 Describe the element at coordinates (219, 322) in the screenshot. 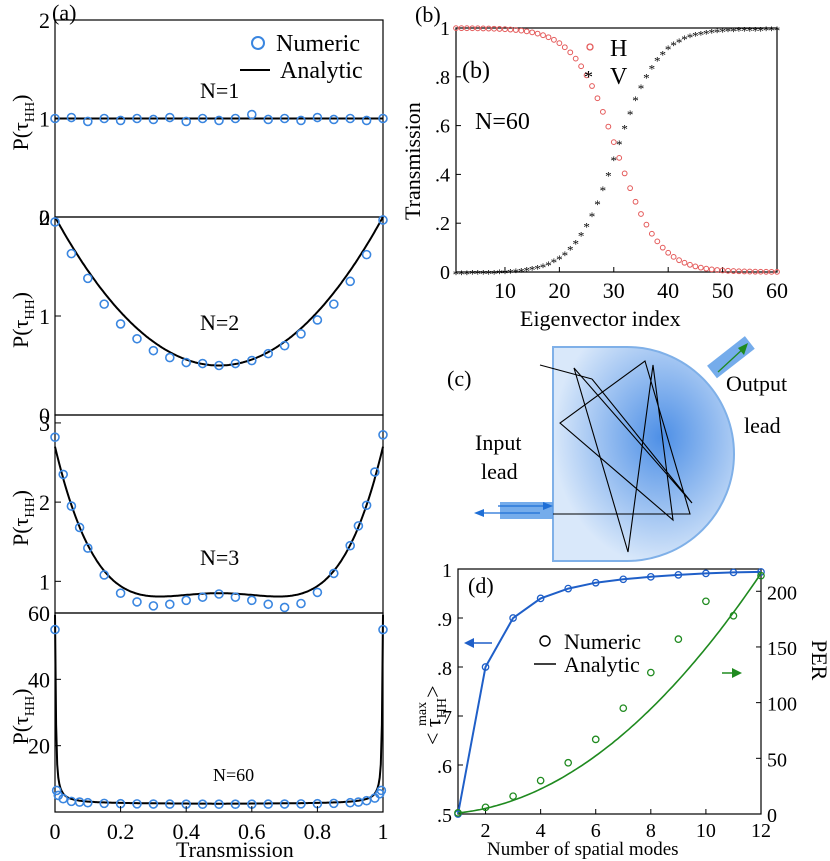

I see `a-subplot-label: N=2` at that location.